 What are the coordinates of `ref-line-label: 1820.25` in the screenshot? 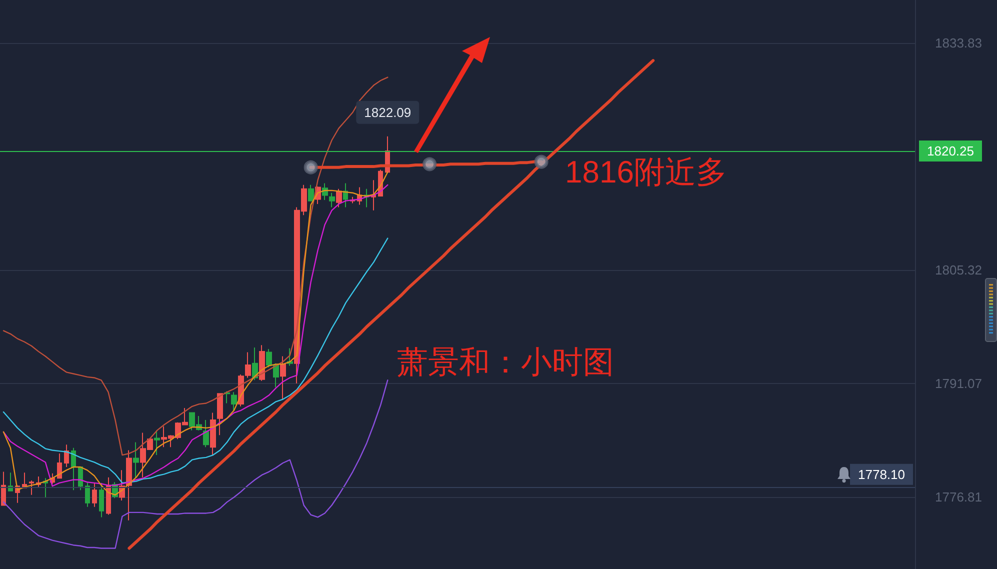 It's located at (950, 151).